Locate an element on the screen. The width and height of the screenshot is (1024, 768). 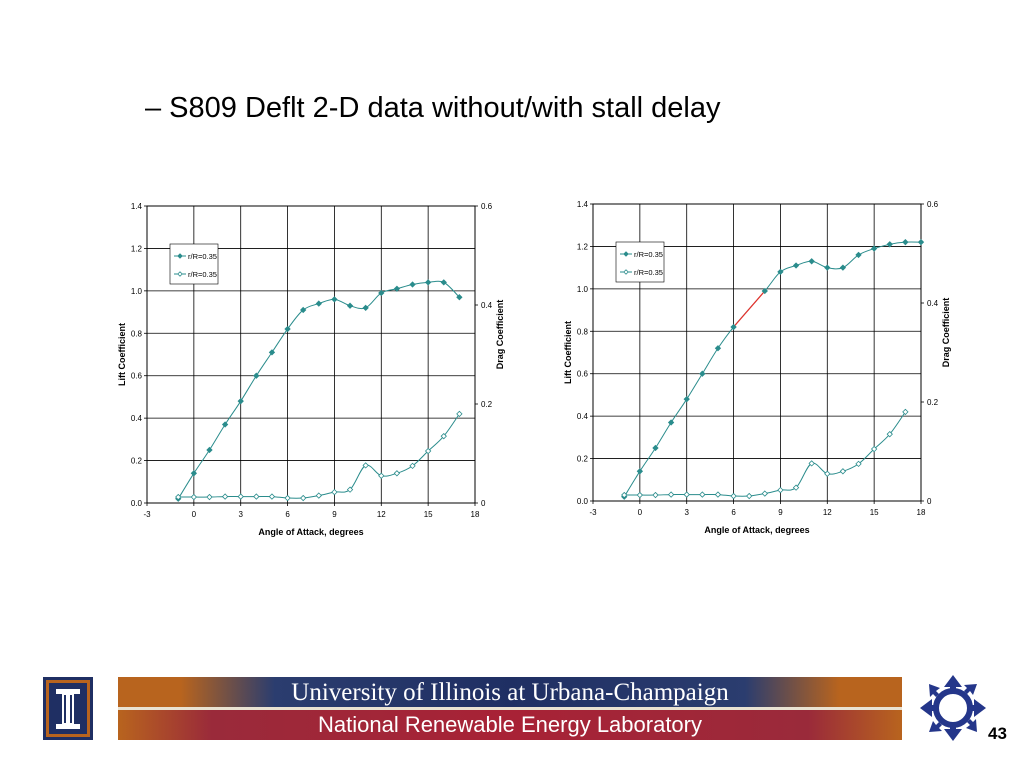
y-tick-label: 0.4 is located at coordinates (583, 416).